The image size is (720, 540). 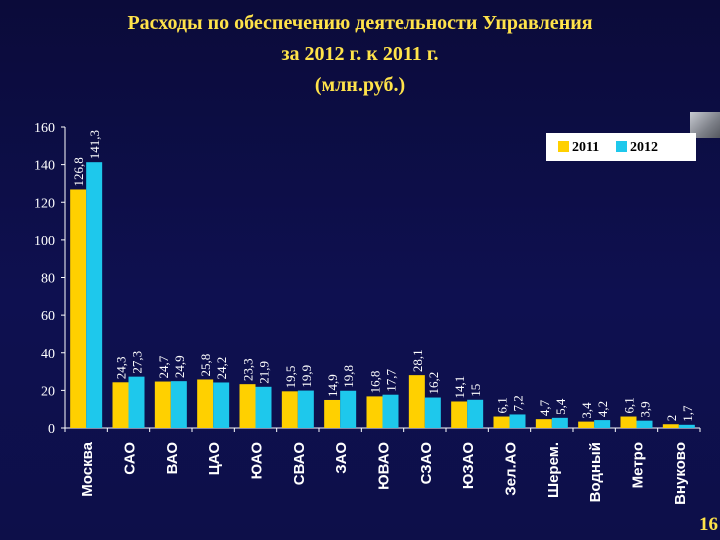 I want to click on y-tick-label: 20, so click(x=48, y=391).